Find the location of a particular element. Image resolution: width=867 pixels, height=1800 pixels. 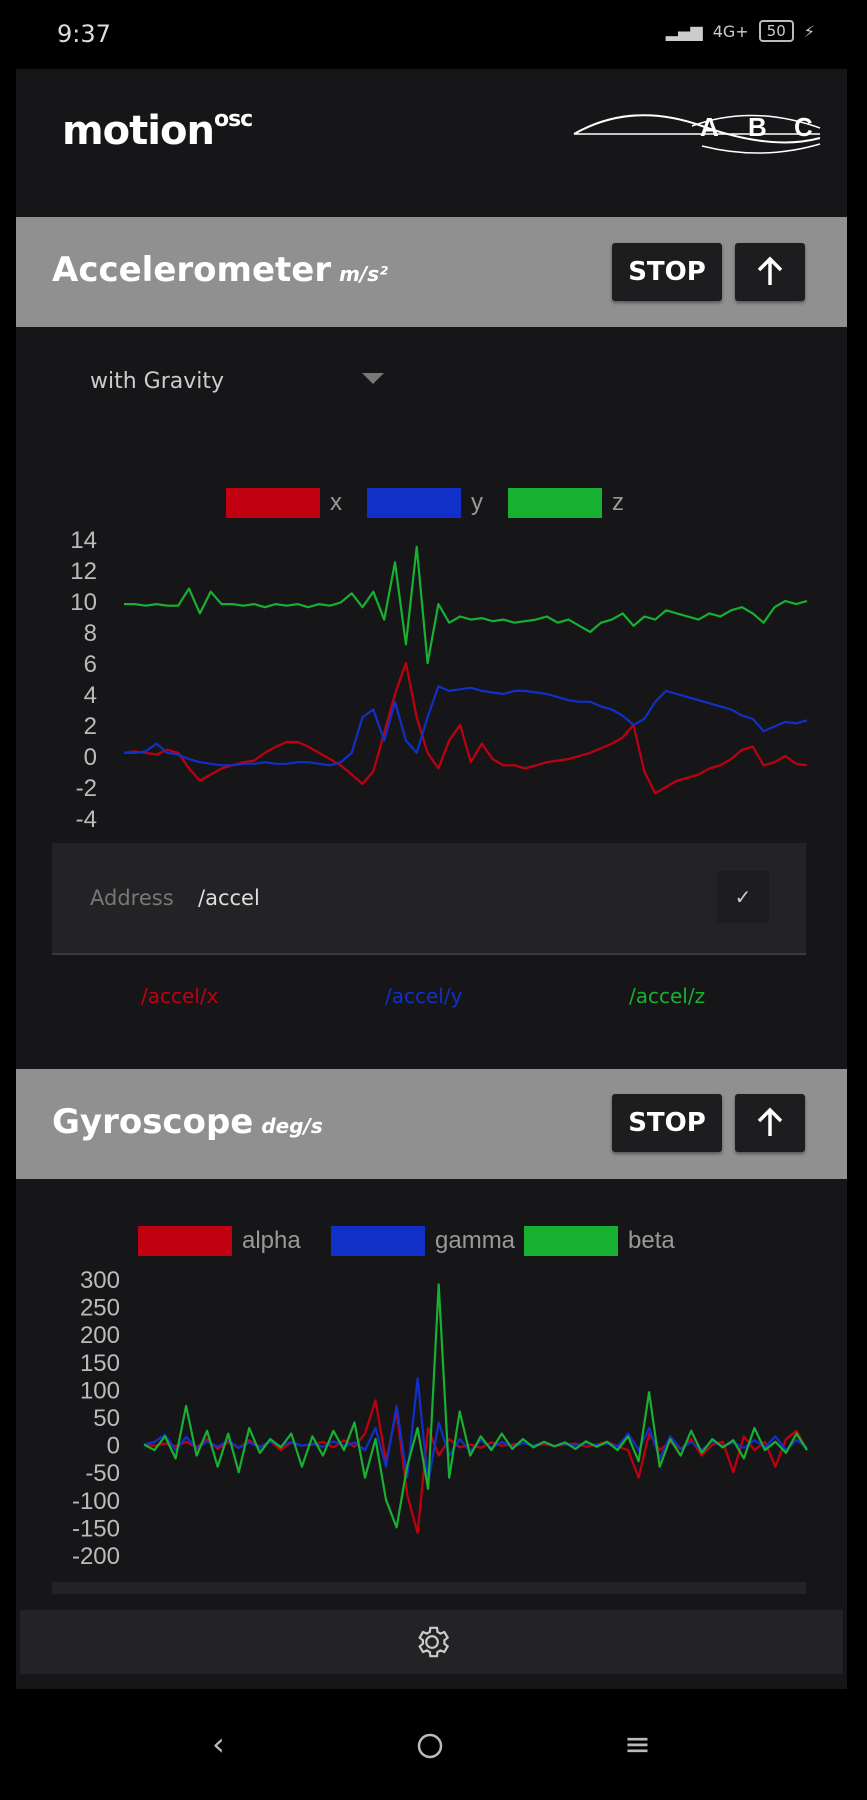

settings-bar is located at coordinates (431, 1642).